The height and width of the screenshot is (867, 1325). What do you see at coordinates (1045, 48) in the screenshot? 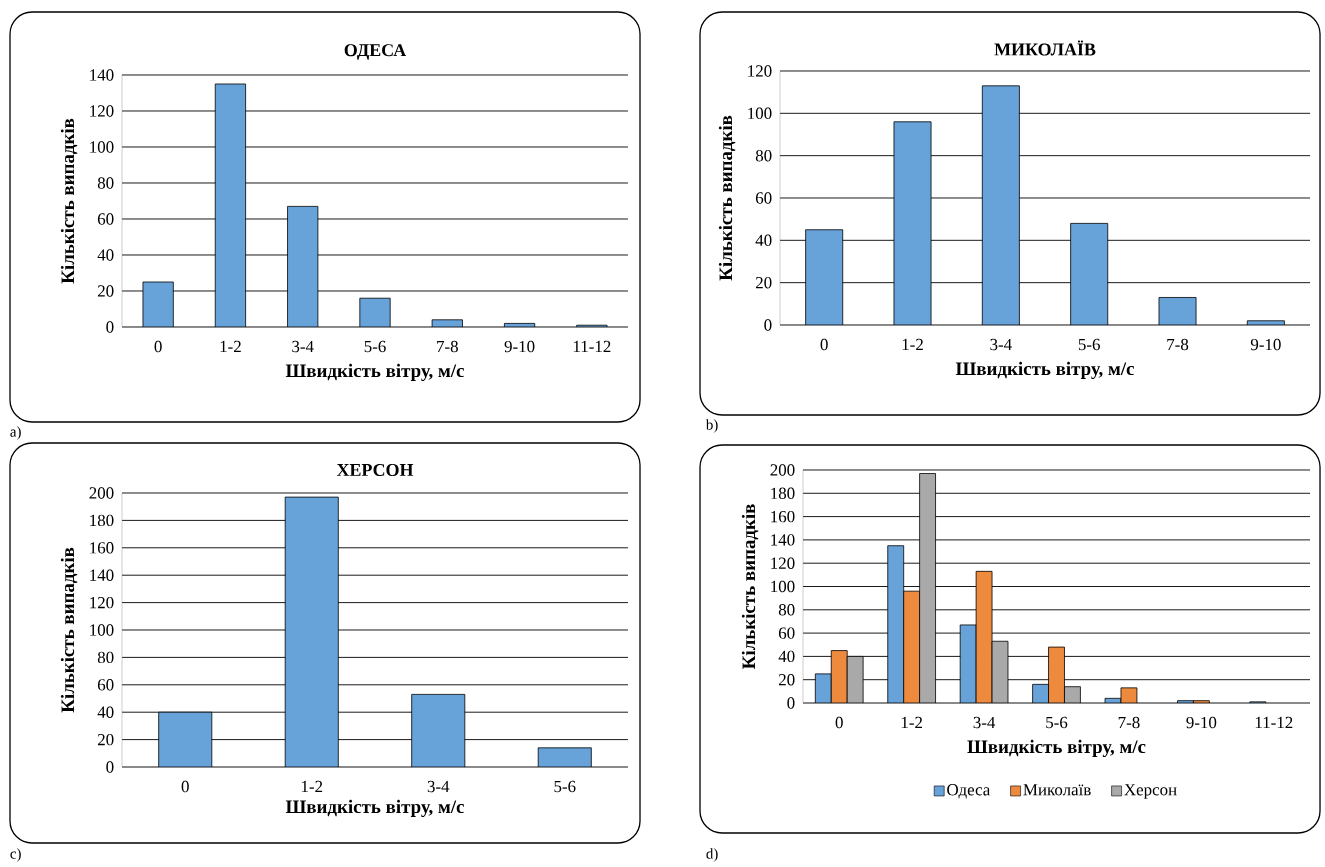
I see `chart-title: МИКОЛАЇВ` at bounding box center [1045, 48].